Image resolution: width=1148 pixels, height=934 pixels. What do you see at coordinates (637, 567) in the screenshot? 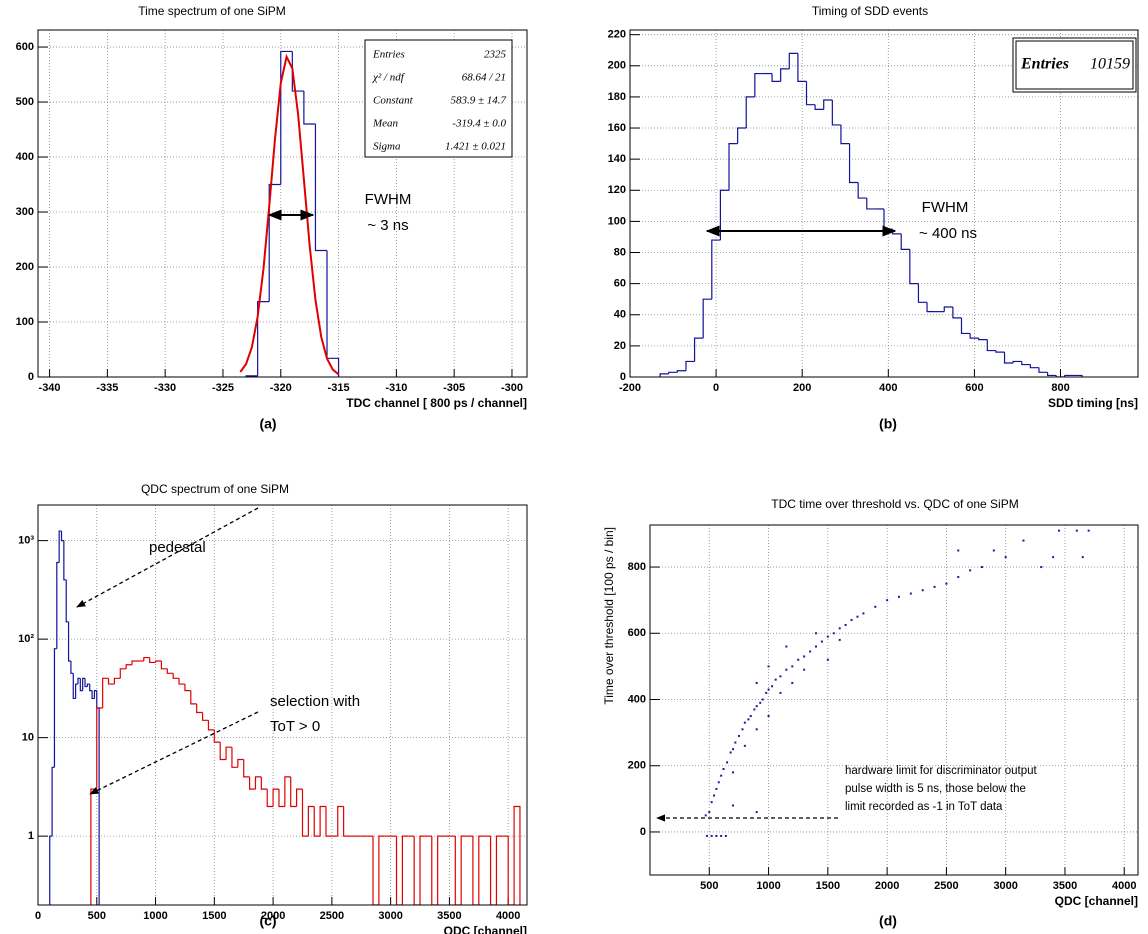
I see `y-tick-label: 800` at bounding box center [637, 567].